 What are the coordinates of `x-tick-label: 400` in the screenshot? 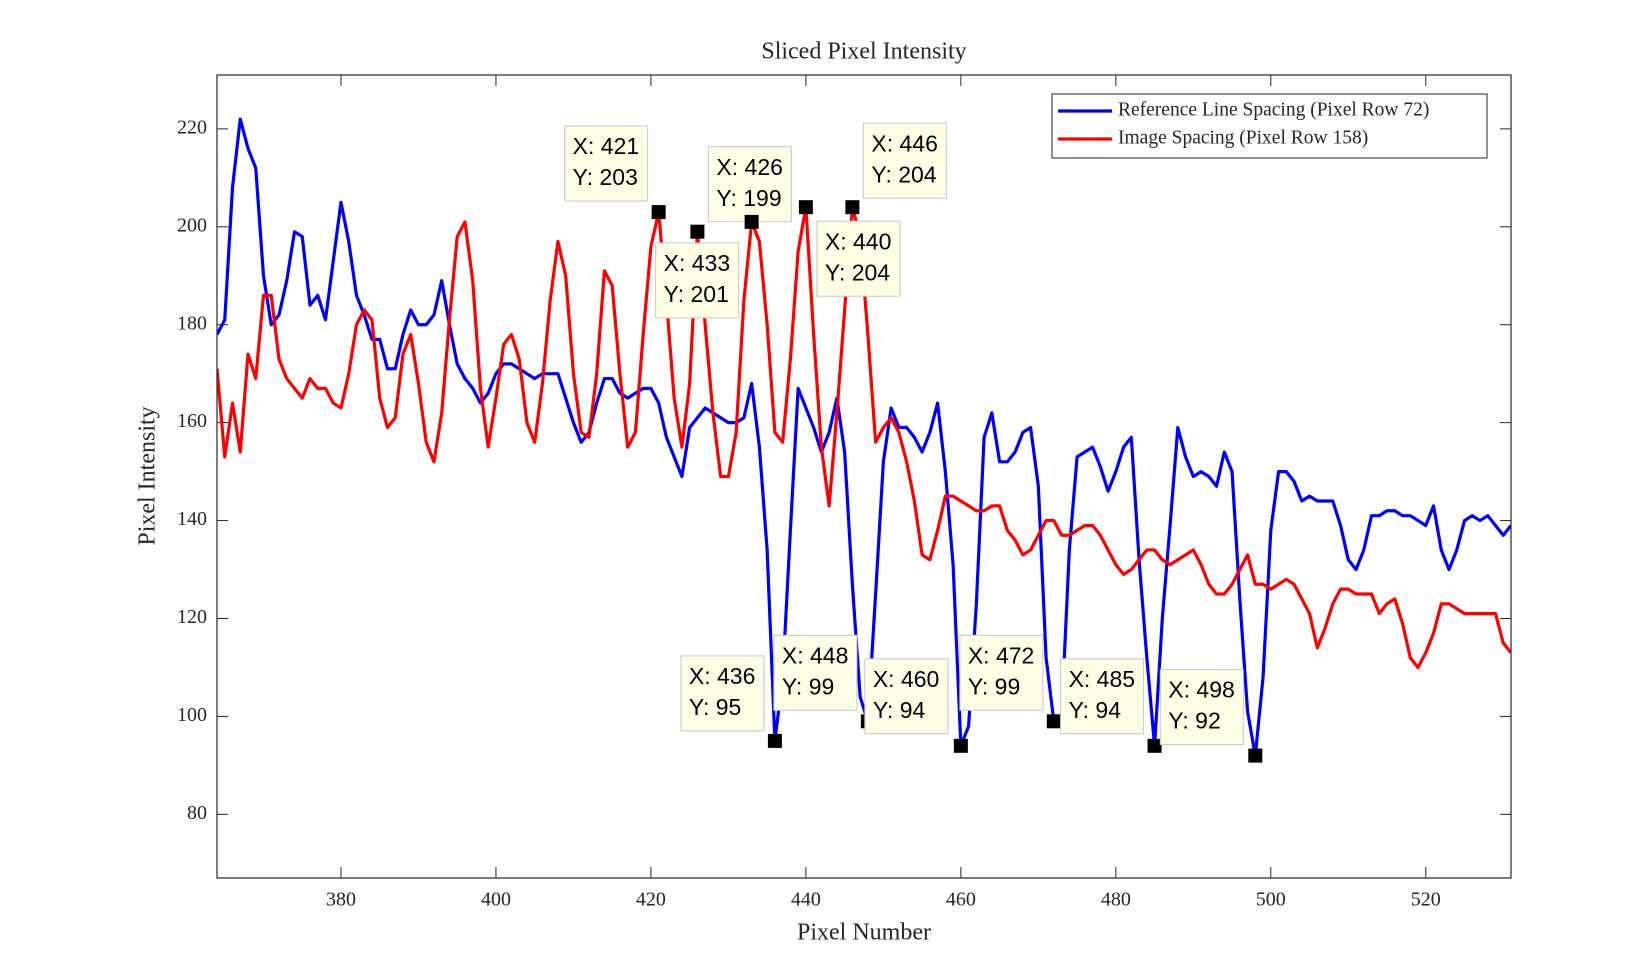 It's located at (496, 900).